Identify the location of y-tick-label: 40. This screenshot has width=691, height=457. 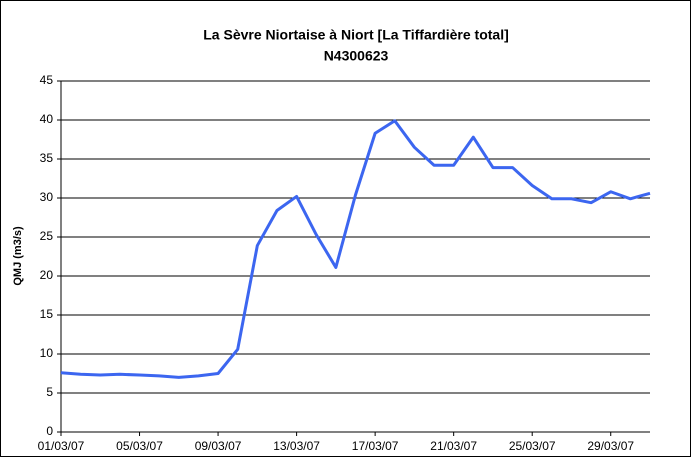
(47, 119).